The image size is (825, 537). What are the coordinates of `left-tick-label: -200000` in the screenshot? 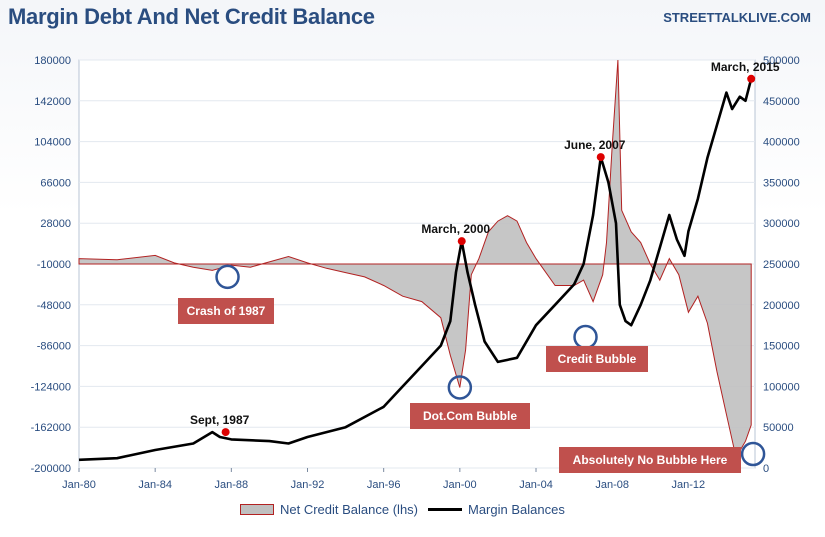 It's located at (51, 469).